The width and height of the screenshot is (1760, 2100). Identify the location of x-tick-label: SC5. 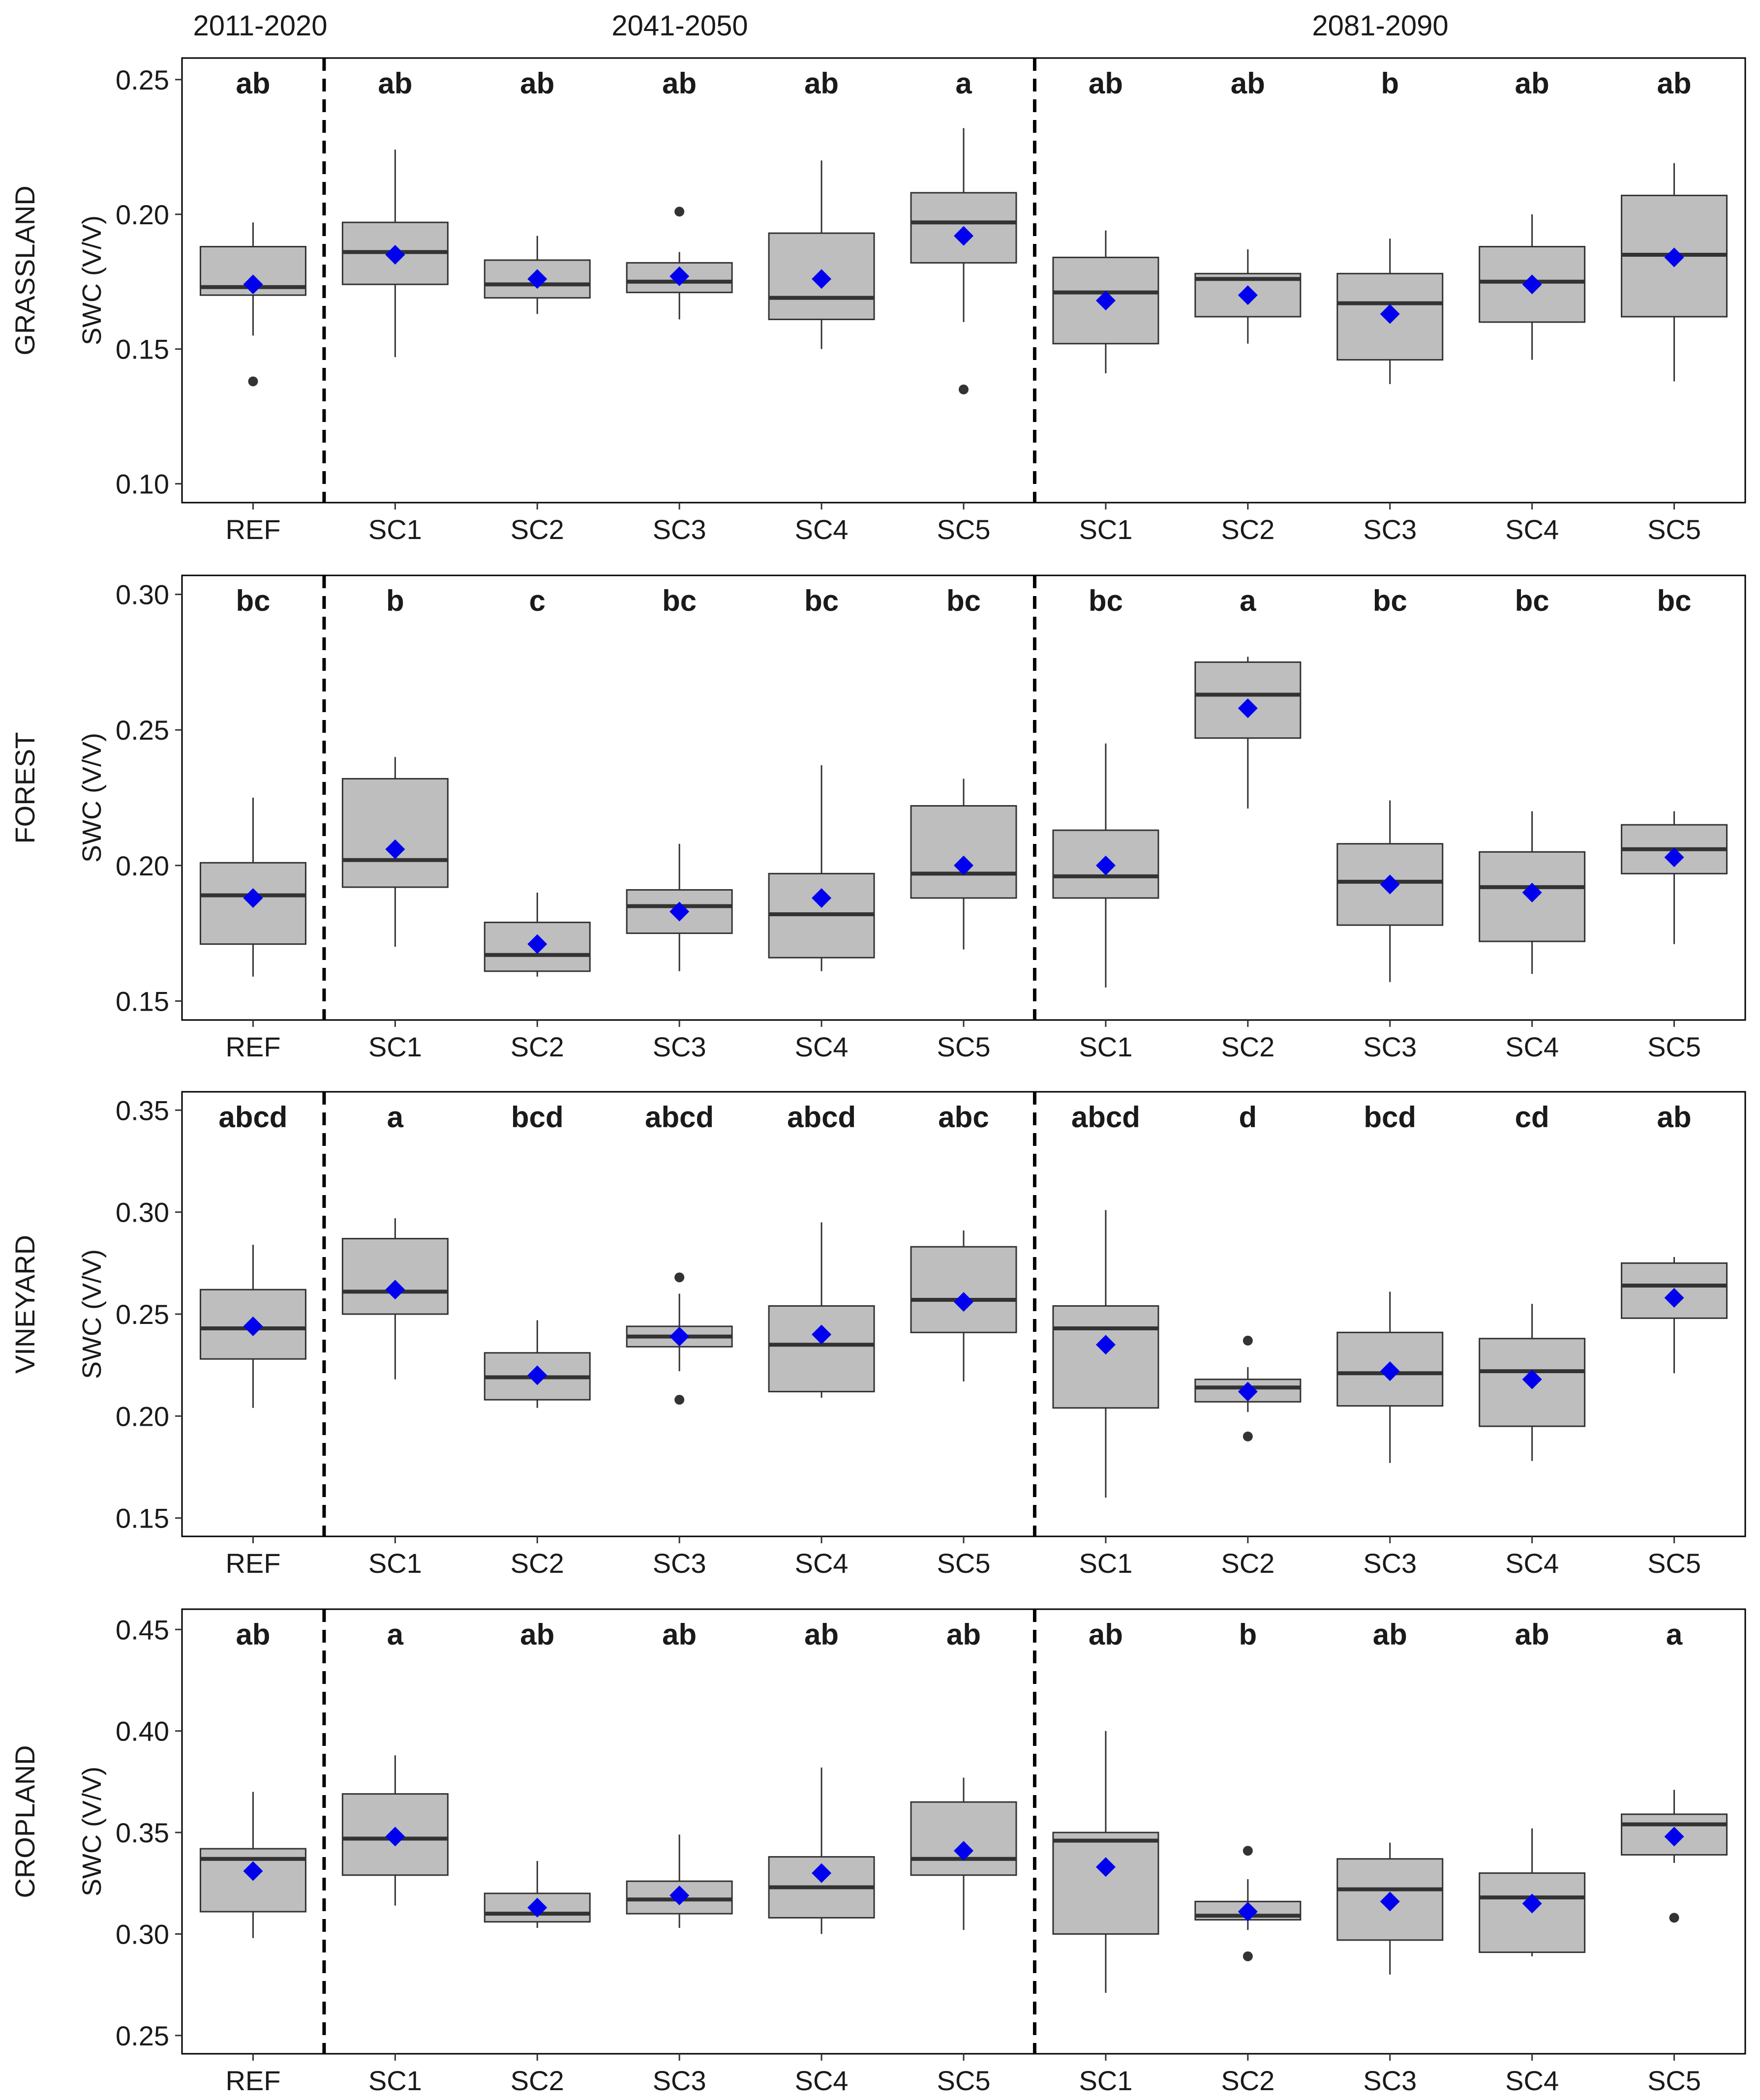
(964, 1046).